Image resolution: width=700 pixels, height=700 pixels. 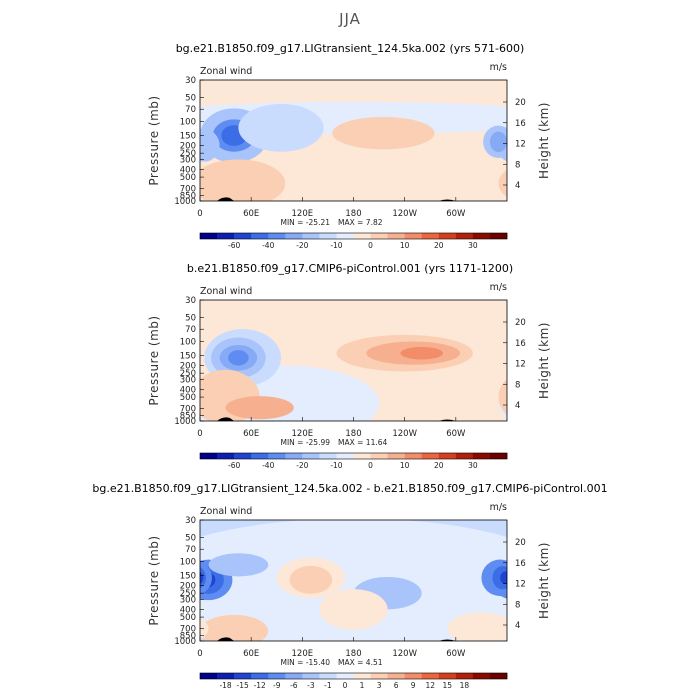 I want to click on colorbar-label: -40, so click(x=268, y=245).